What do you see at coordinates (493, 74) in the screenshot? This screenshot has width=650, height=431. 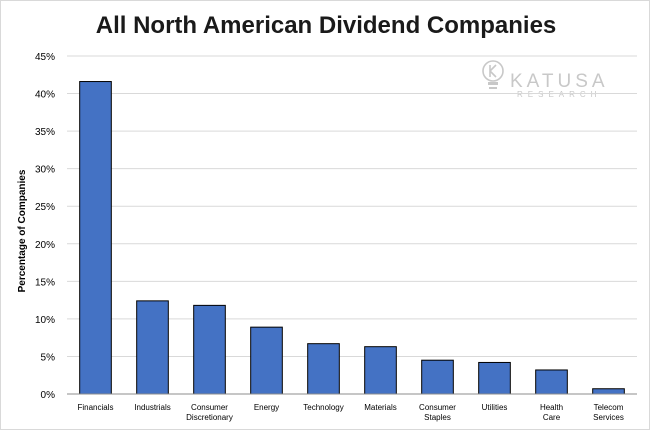 I see `lightbulb-k-icon` at bounding box center [493, 74].